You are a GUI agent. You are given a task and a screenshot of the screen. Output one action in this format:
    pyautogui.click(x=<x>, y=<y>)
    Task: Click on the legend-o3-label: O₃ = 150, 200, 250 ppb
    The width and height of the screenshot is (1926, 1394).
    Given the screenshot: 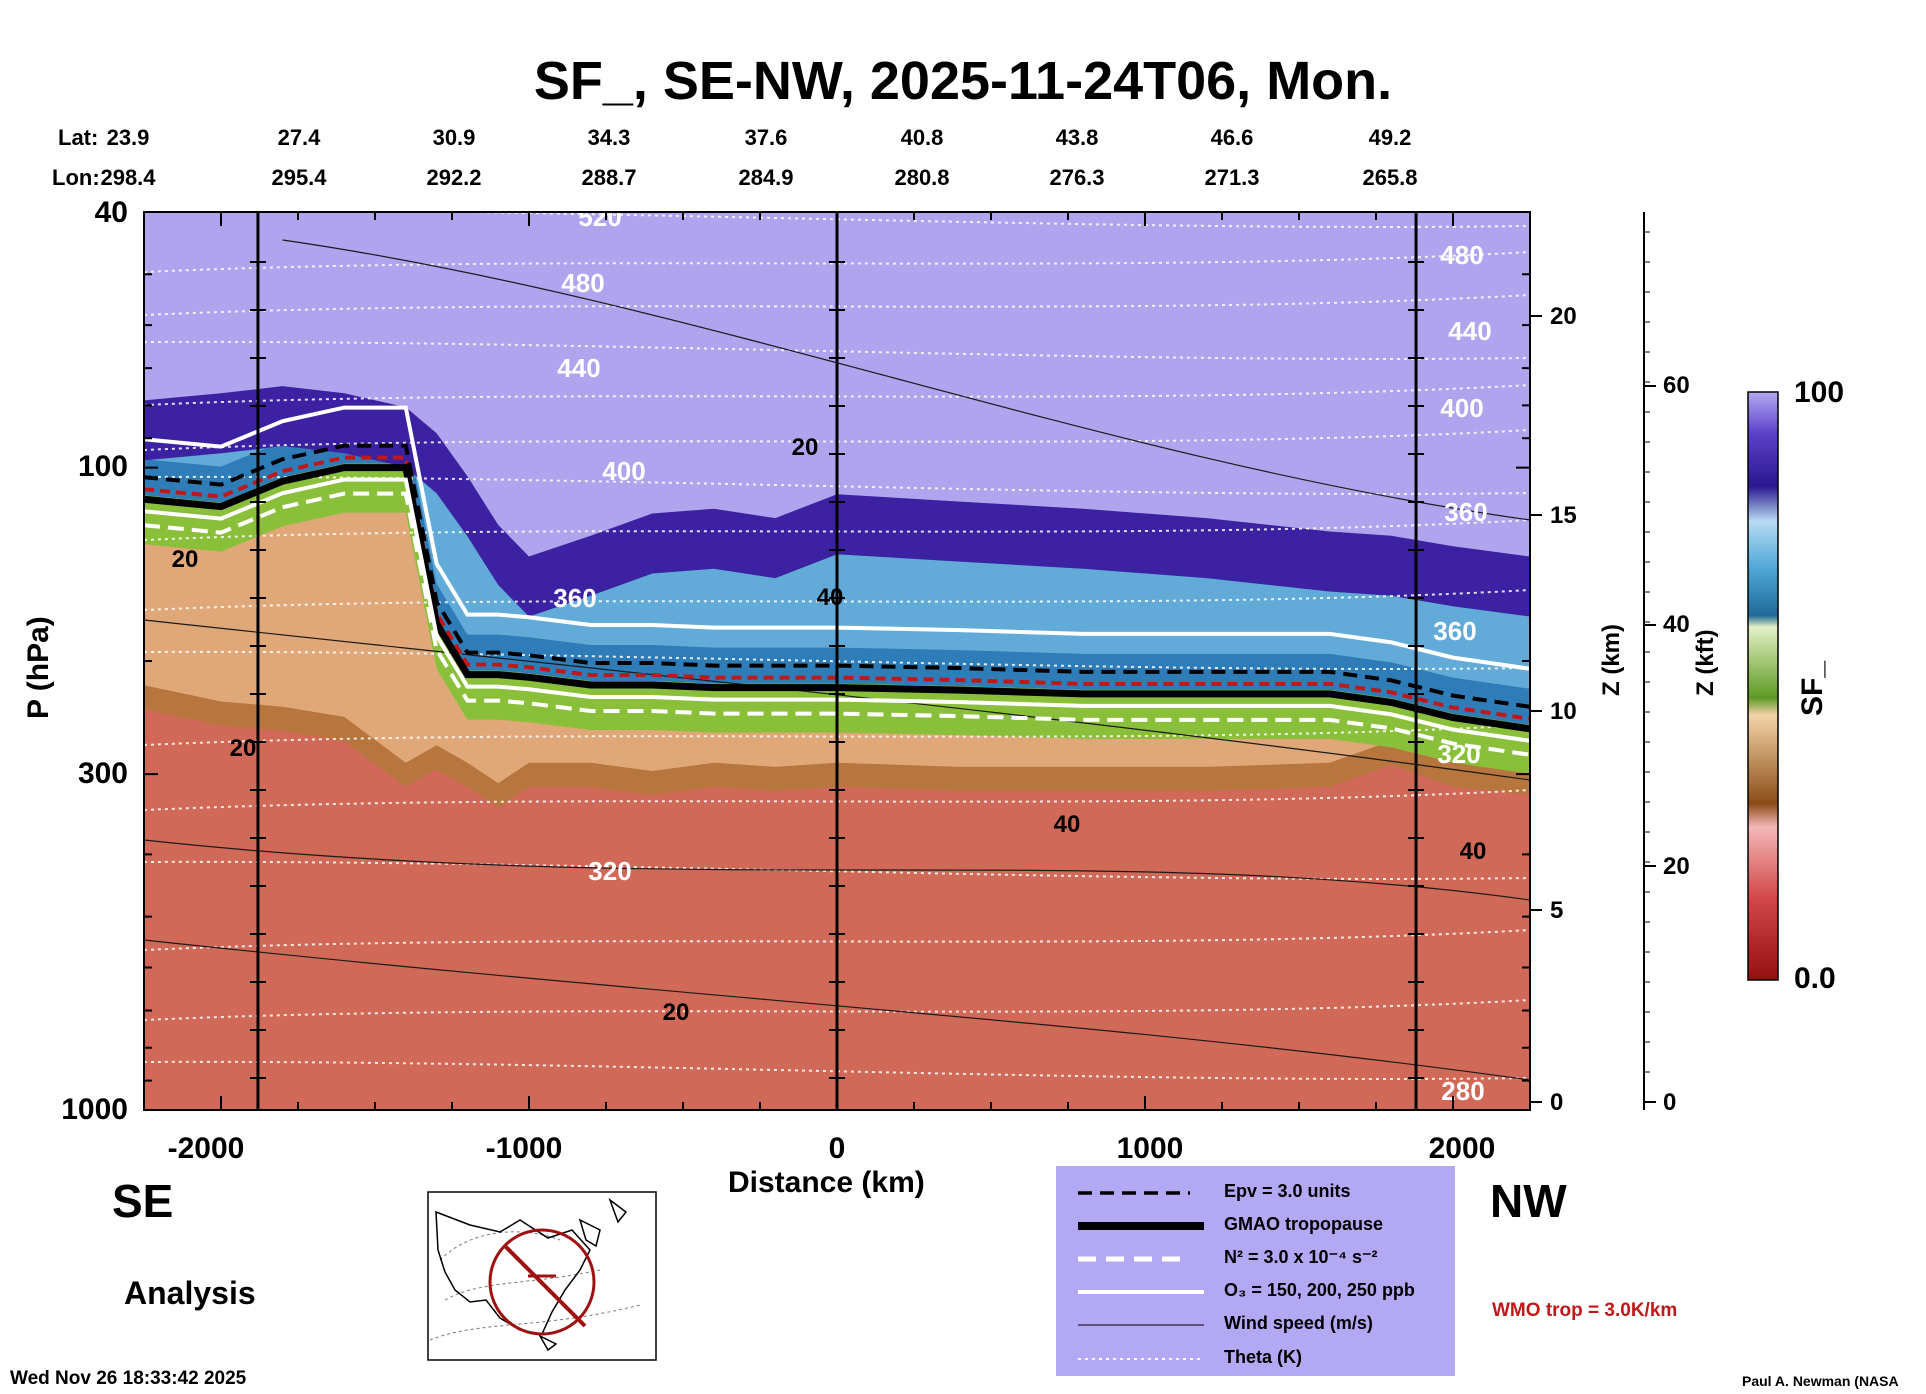 What is the action you would take?
    pyautogui.click(x=1319, y=1290)
    